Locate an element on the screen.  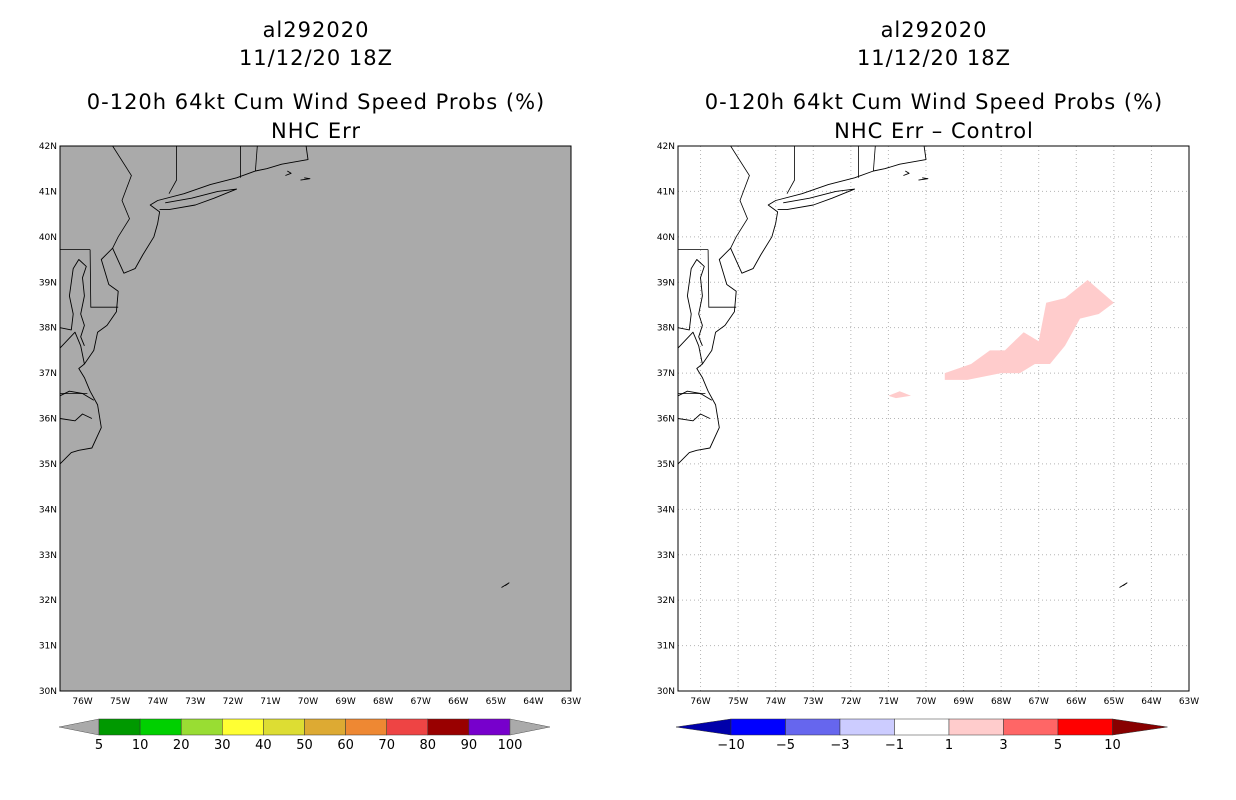
lat-tick-label: 38N is located at coordinates (666, 329).